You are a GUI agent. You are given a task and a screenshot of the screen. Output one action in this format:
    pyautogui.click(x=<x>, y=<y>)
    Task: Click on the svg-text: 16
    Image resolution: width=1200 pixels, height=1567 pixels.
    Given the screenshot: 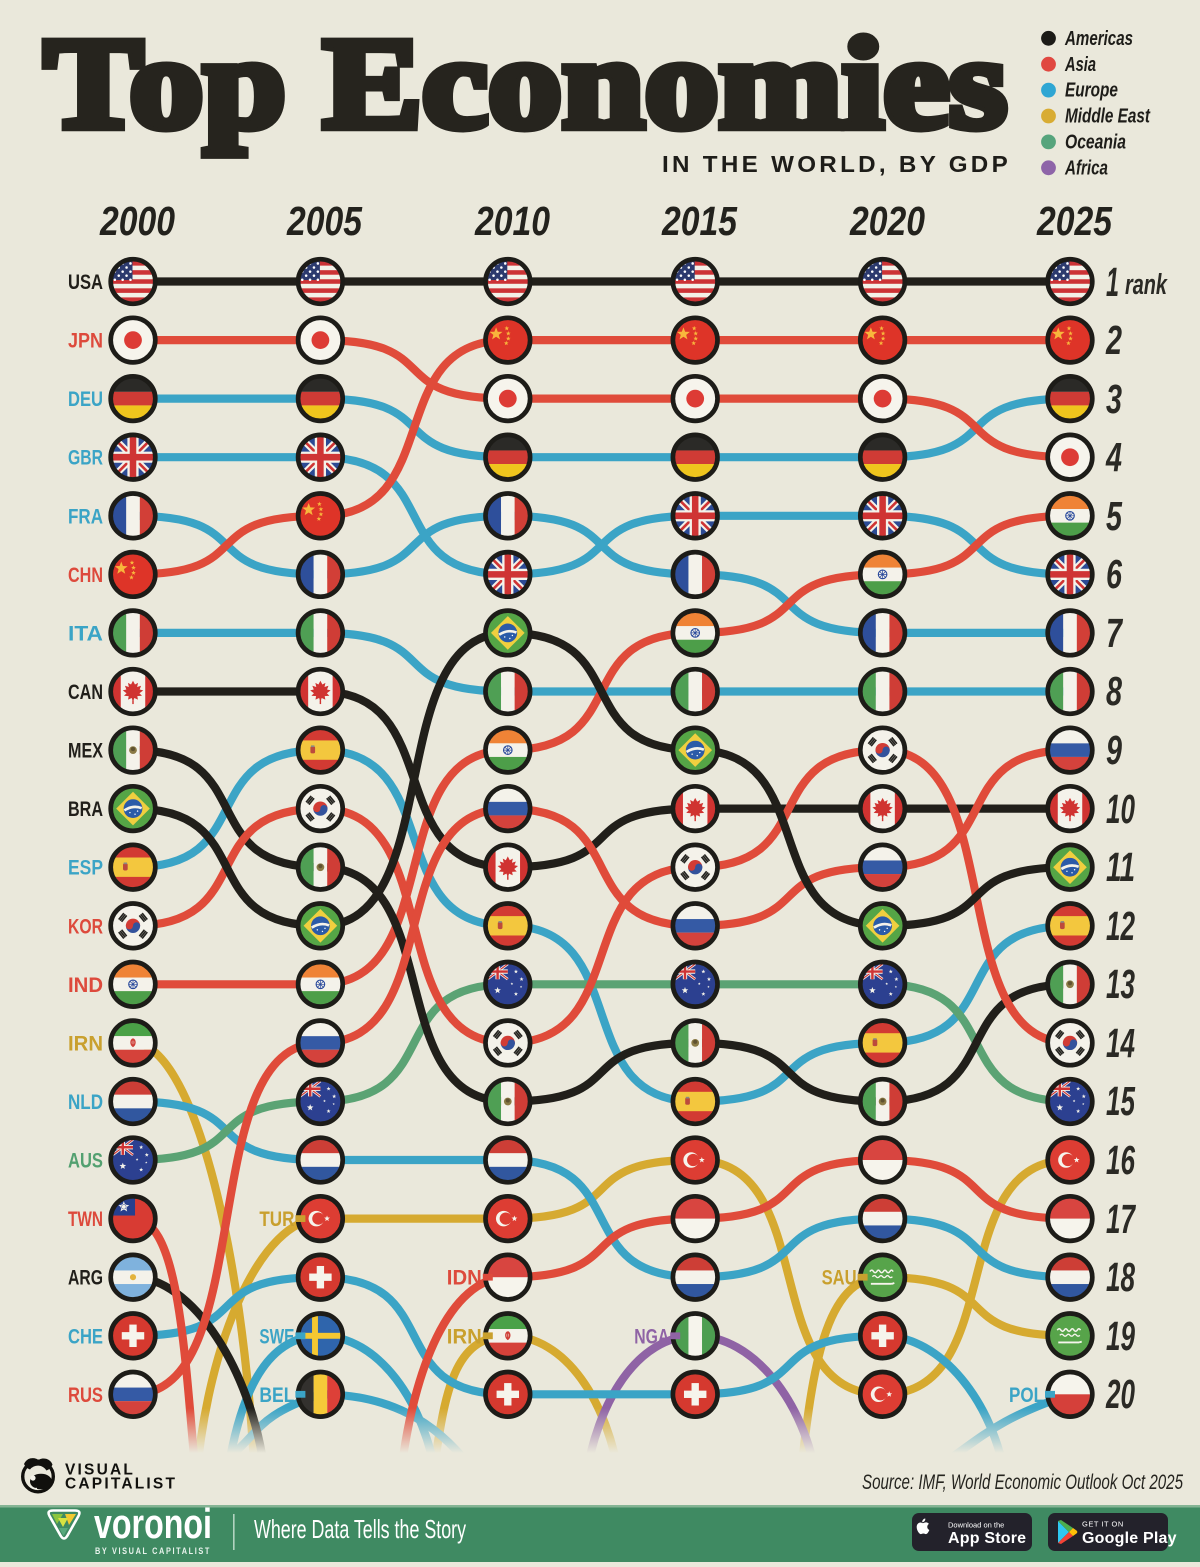 What is the action you would take?
    pyautogui.click(x=1121, y=1160)
    